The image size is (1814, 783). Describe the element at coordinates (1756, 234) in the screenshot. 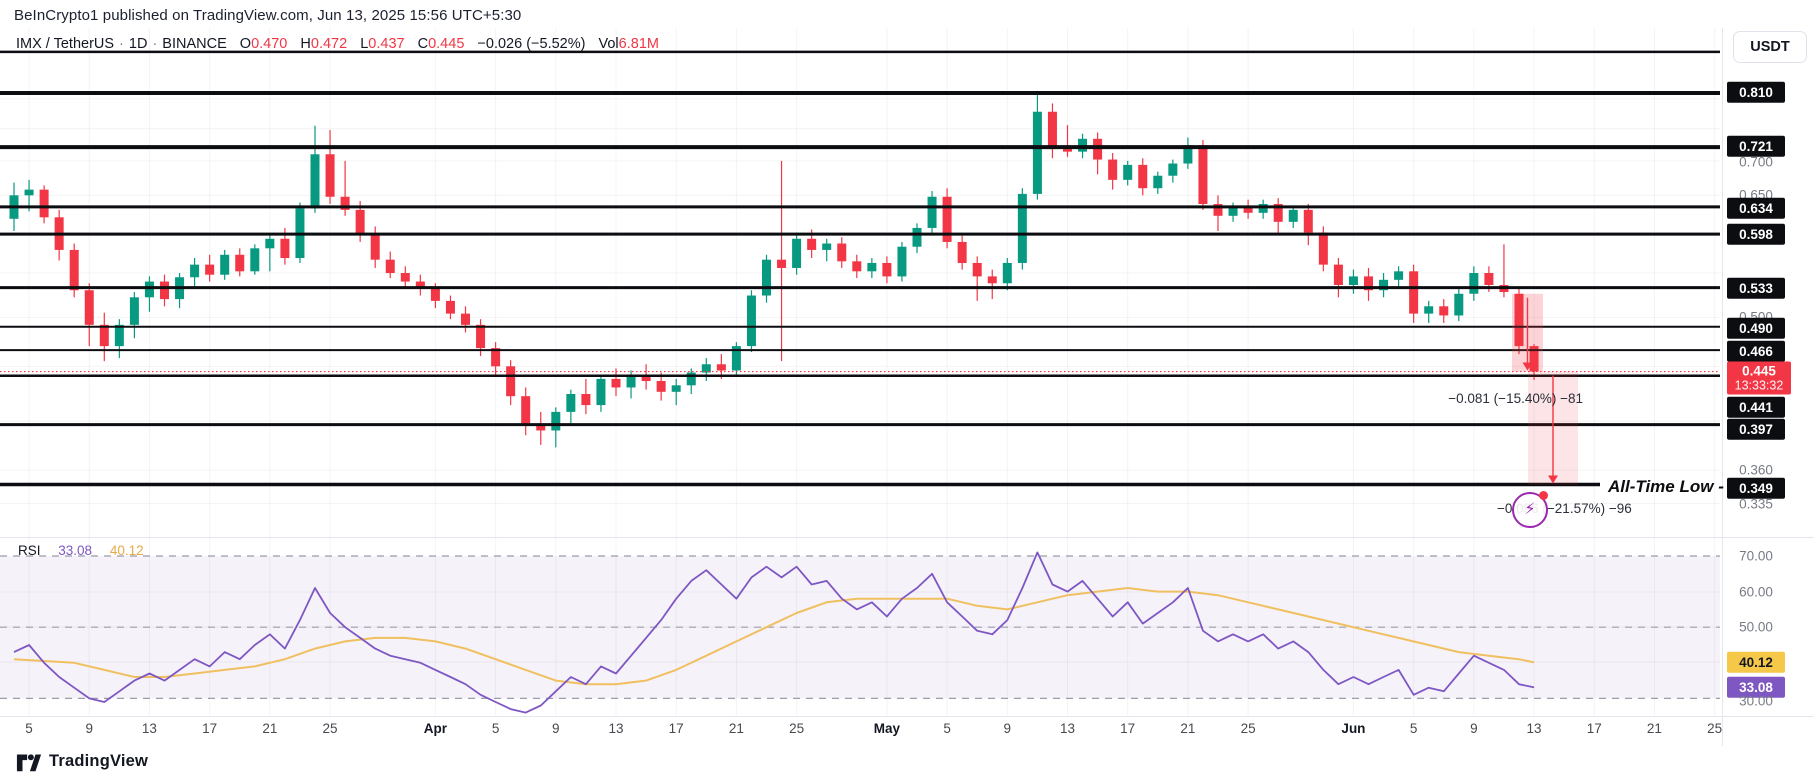

I see `price-level-label: 0.598` at that location.